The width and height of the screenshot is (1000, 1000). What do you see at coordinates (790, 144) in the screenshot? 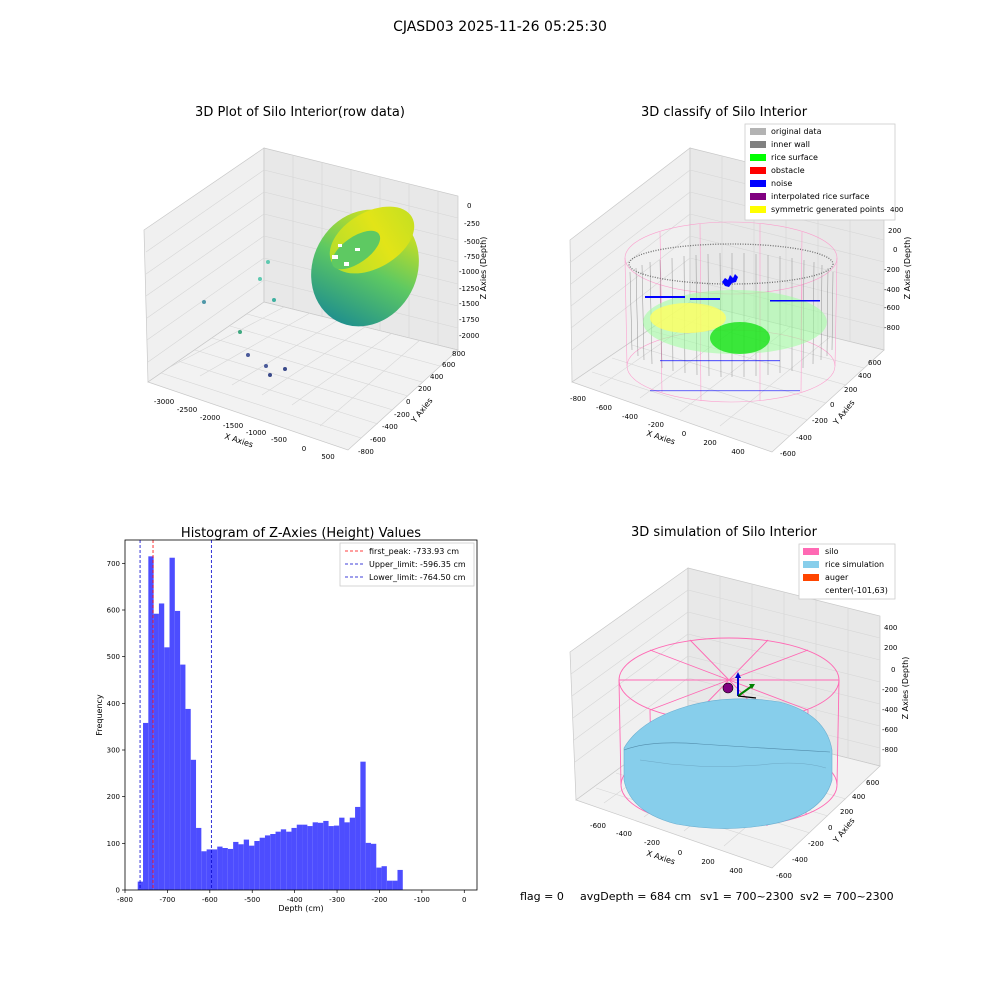
I see `legend-label: inner wall` at bounding box center [790, 144].